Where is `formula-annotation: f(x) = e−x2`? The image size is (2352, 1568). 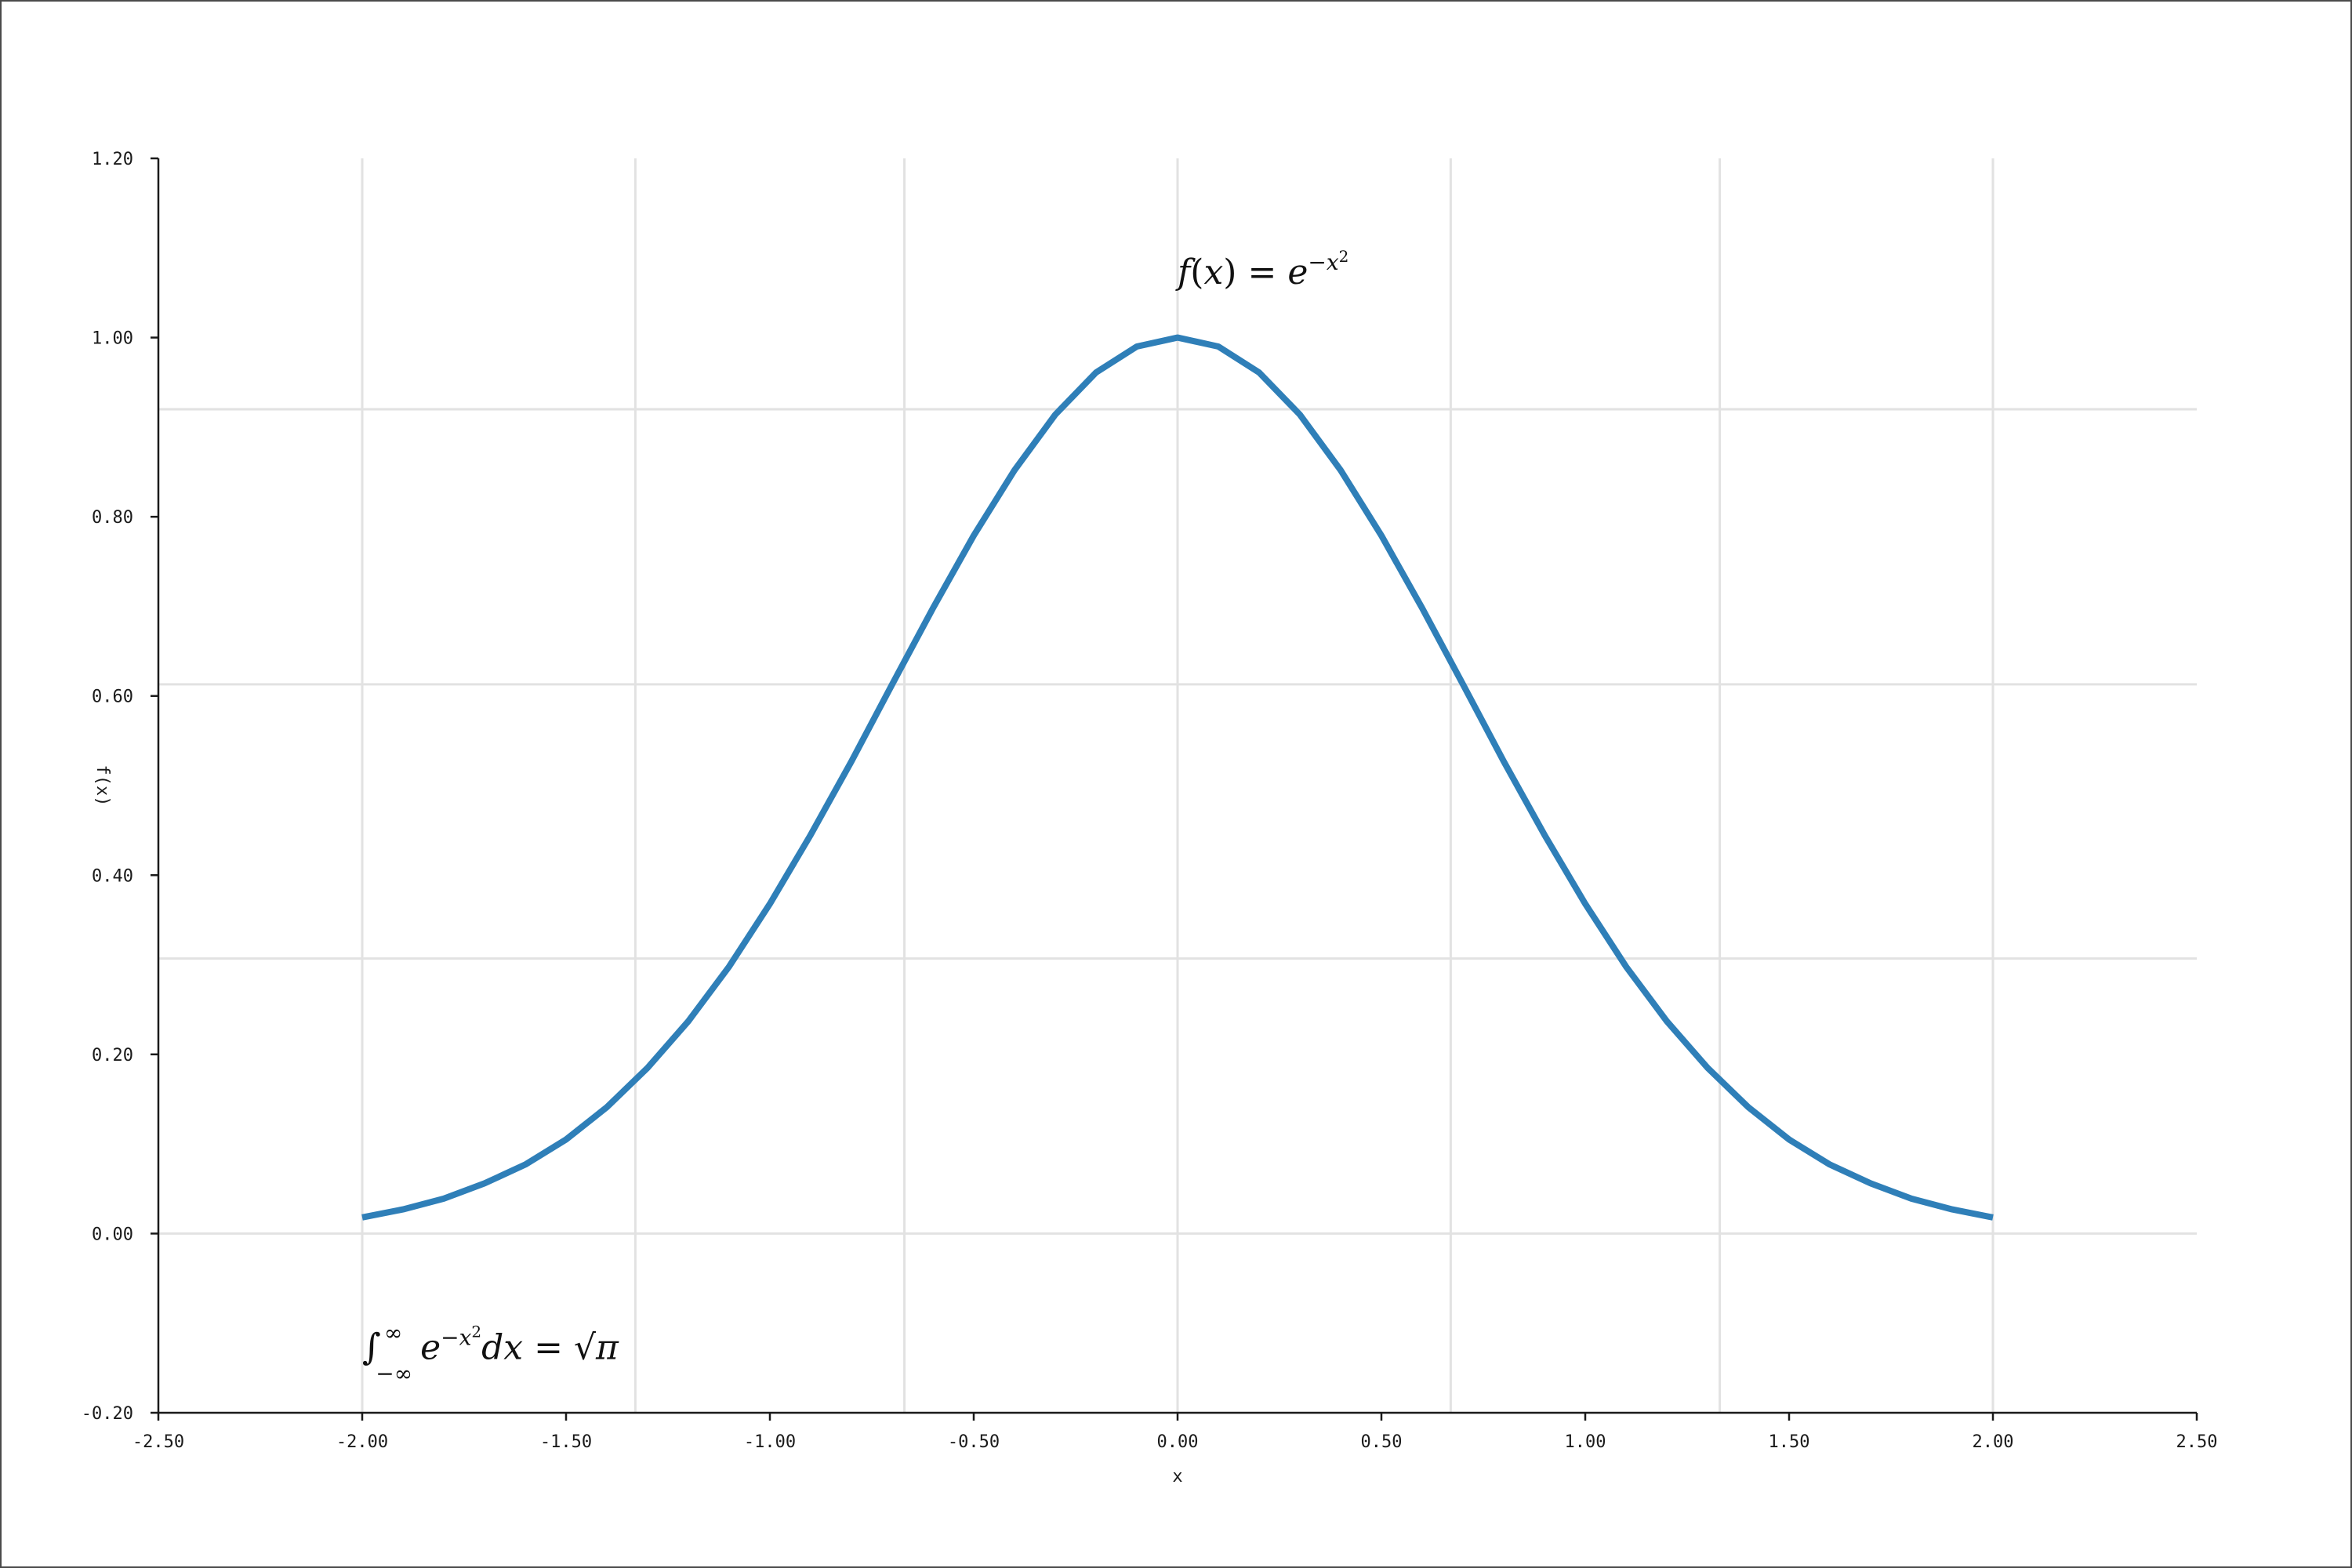
formula-annotation: f(x) = e−x2 is located at coordinates (1261, 269).